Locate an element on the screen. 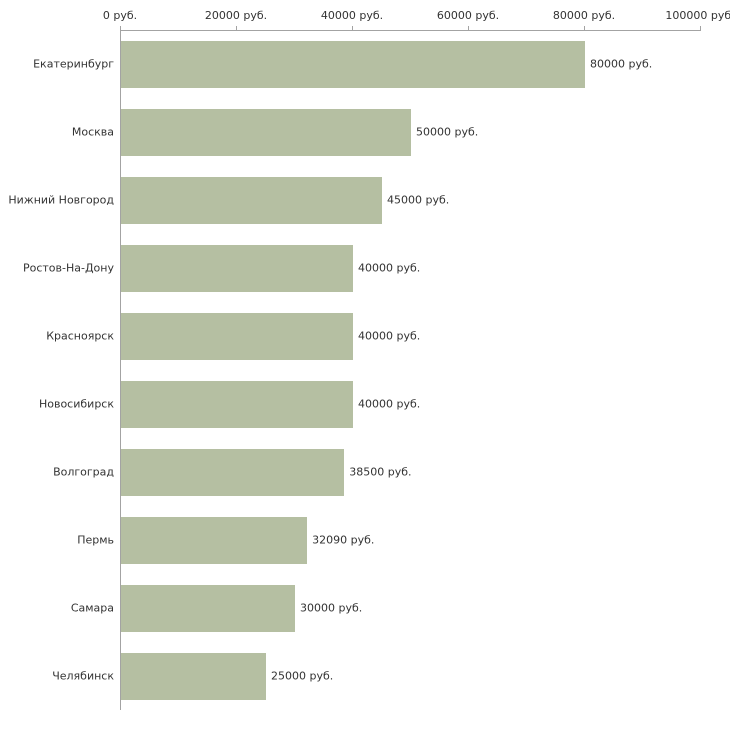  value-label: 30000 руб. is located at coordinates (331, 608).